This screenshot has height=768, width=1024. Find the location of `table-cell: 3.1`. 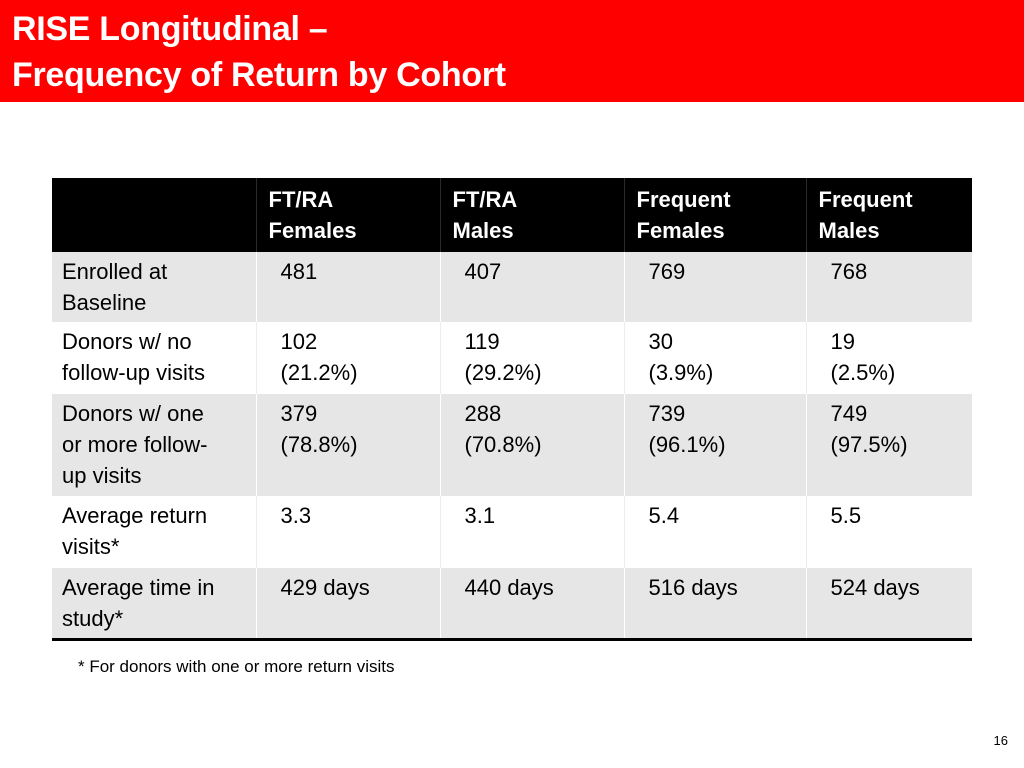

table-cell: 3.1 is located at coordinates (531, 532).